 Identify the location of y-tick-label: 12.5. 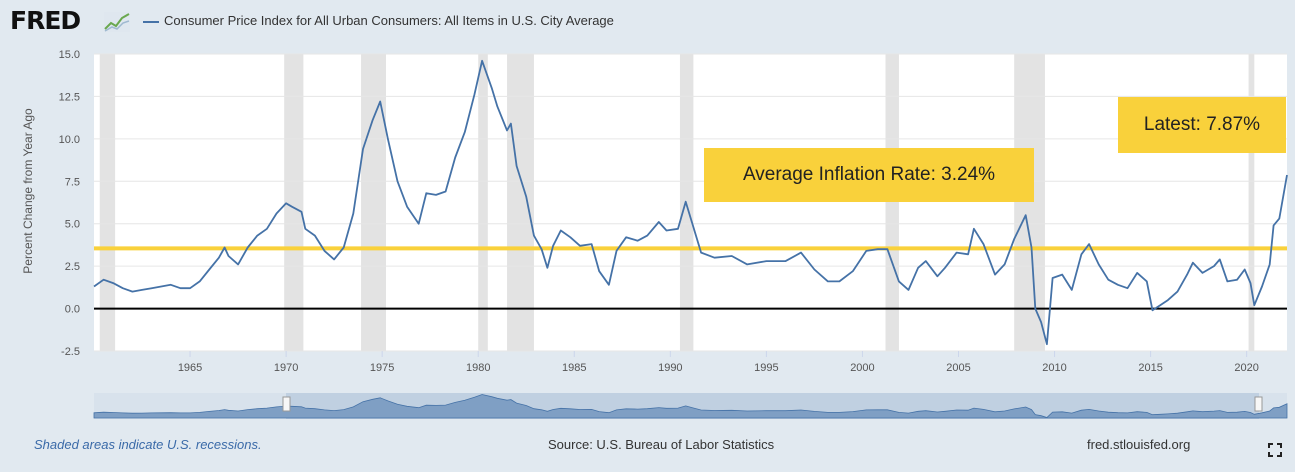
(69, 97).